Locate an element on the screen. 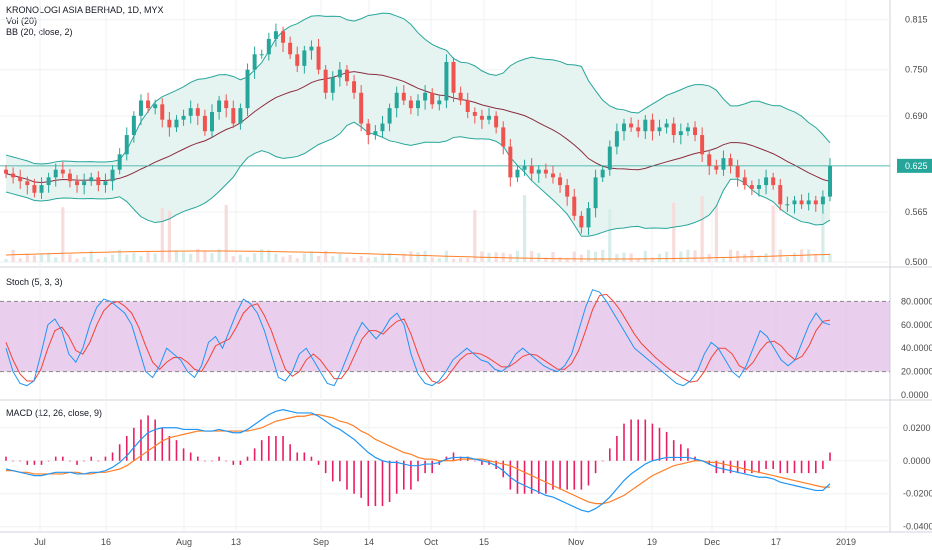  chart-title: KRONOLOGI ASIA BERHAD, 1D, MYX is located at coordinates (85, 10).